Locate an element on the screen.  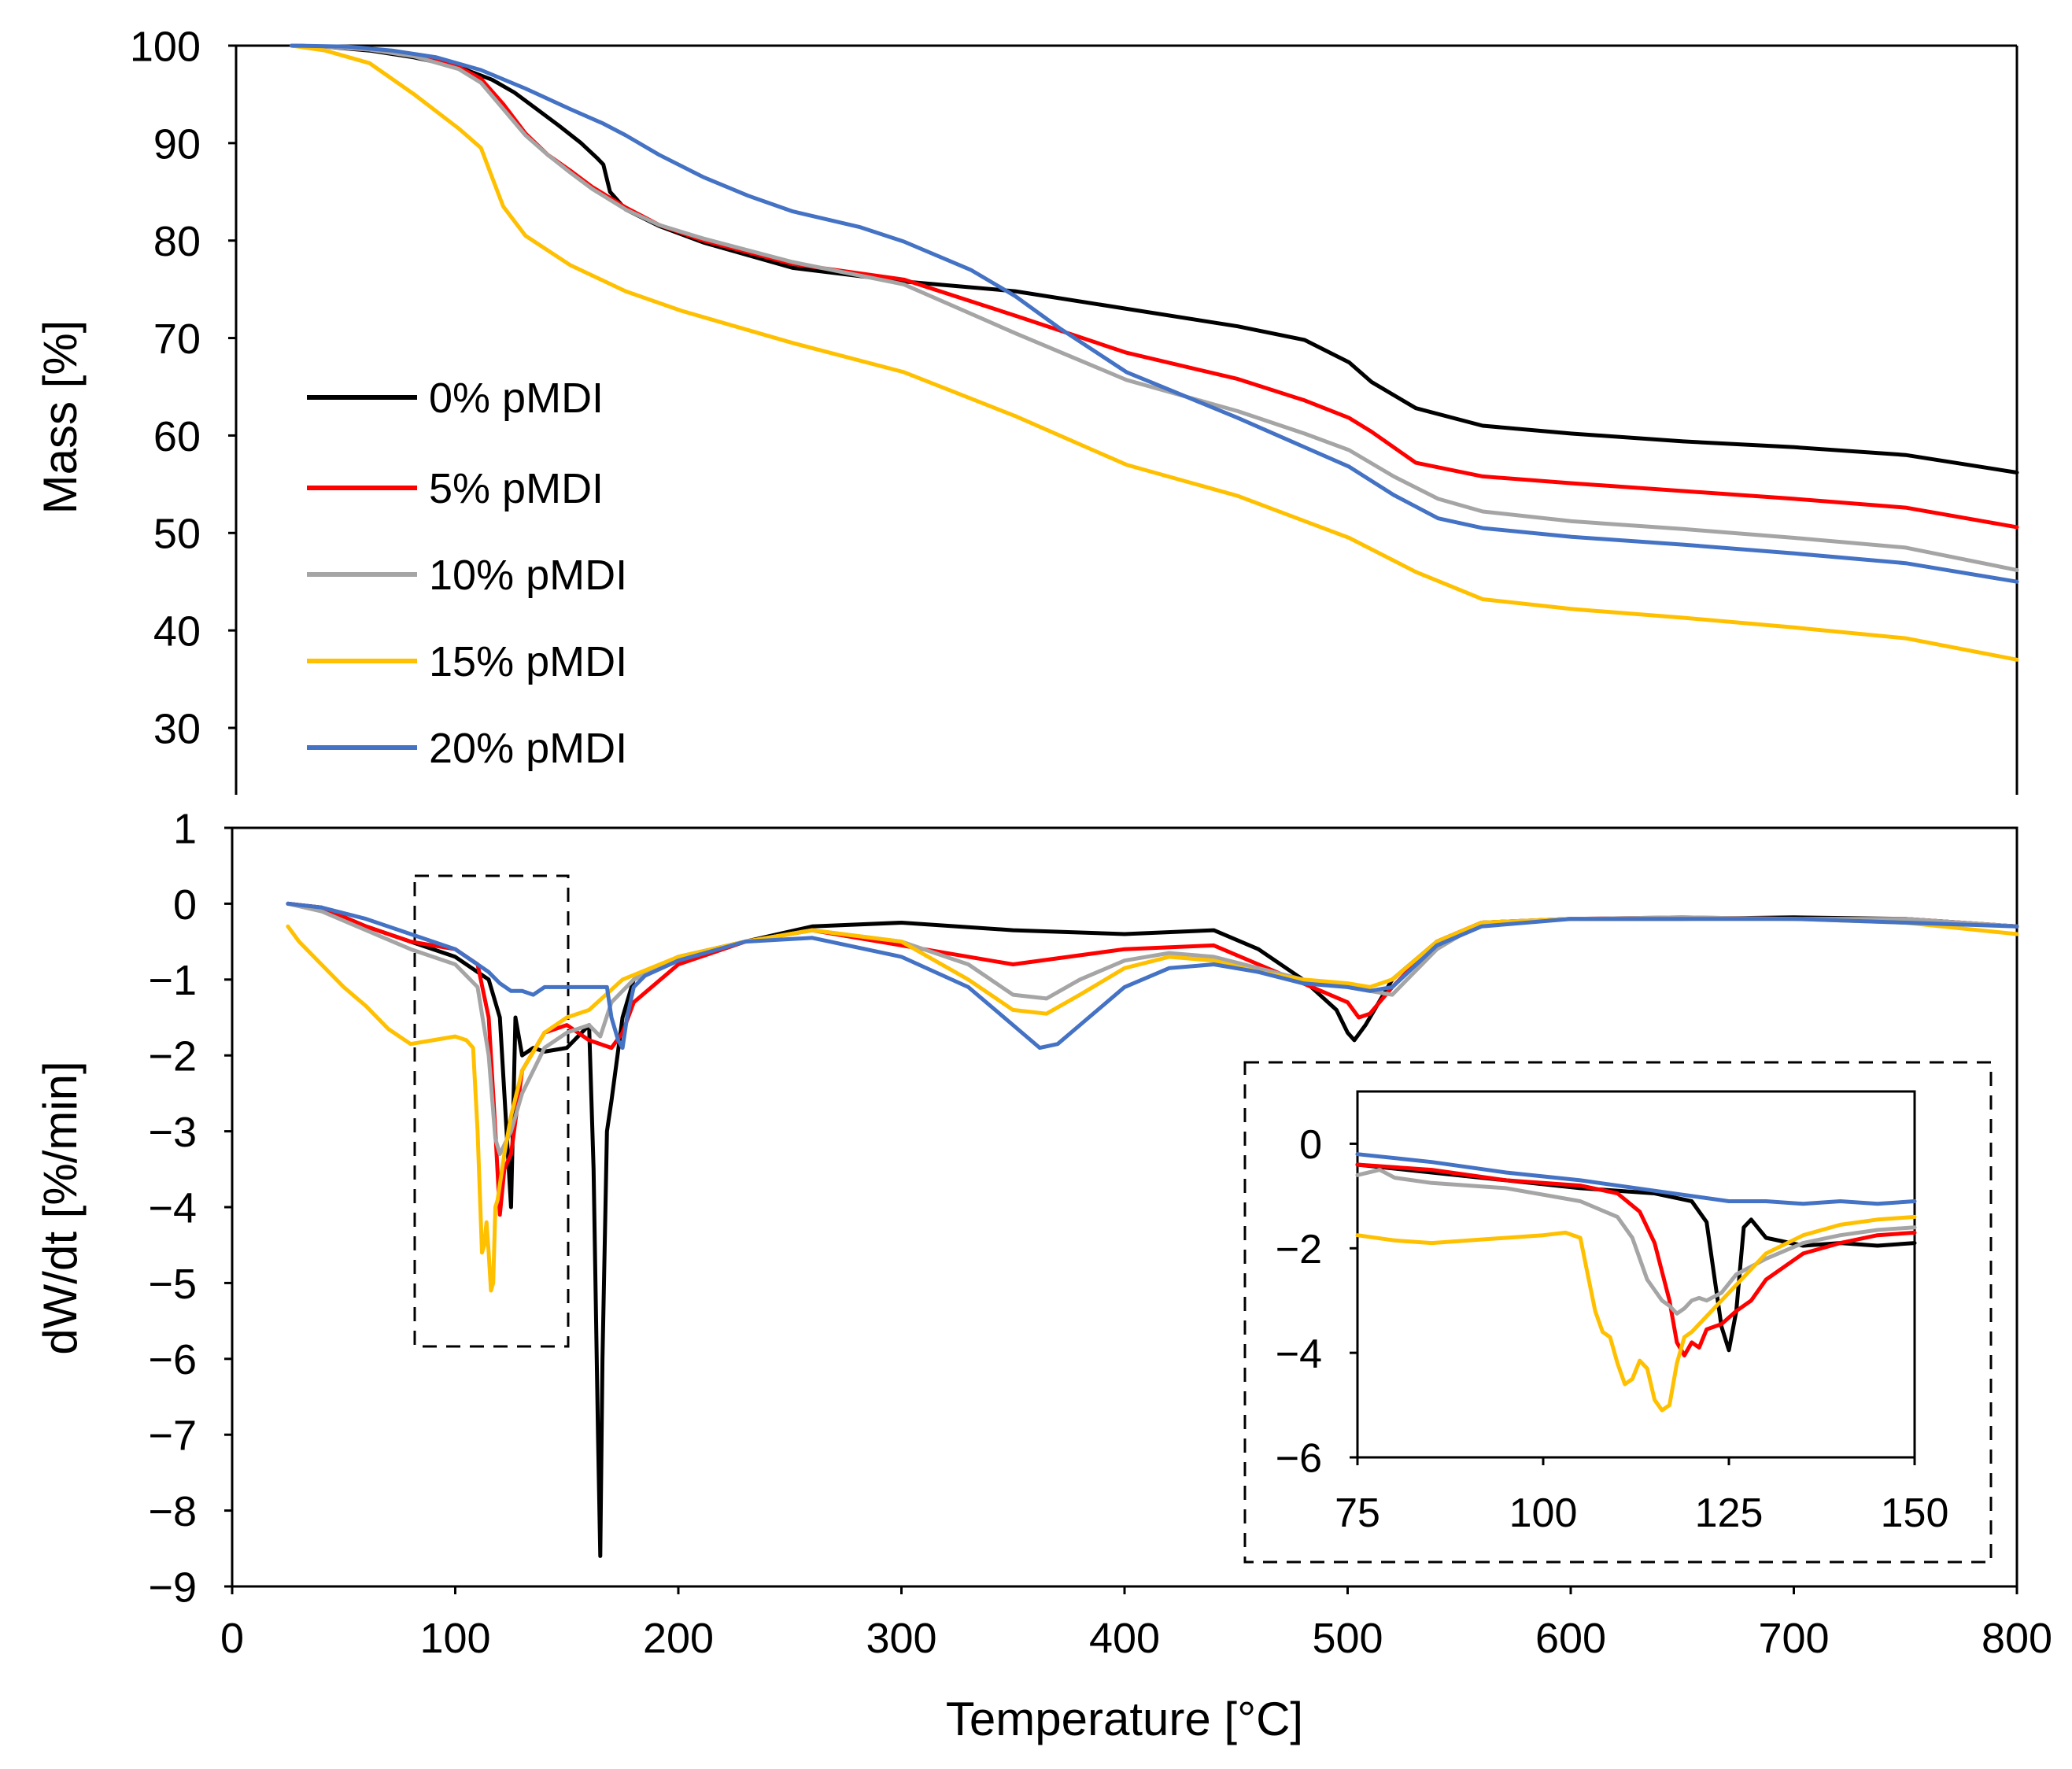
dtg-x-tick-label: 400 is located at coordinates (1124, 1638).